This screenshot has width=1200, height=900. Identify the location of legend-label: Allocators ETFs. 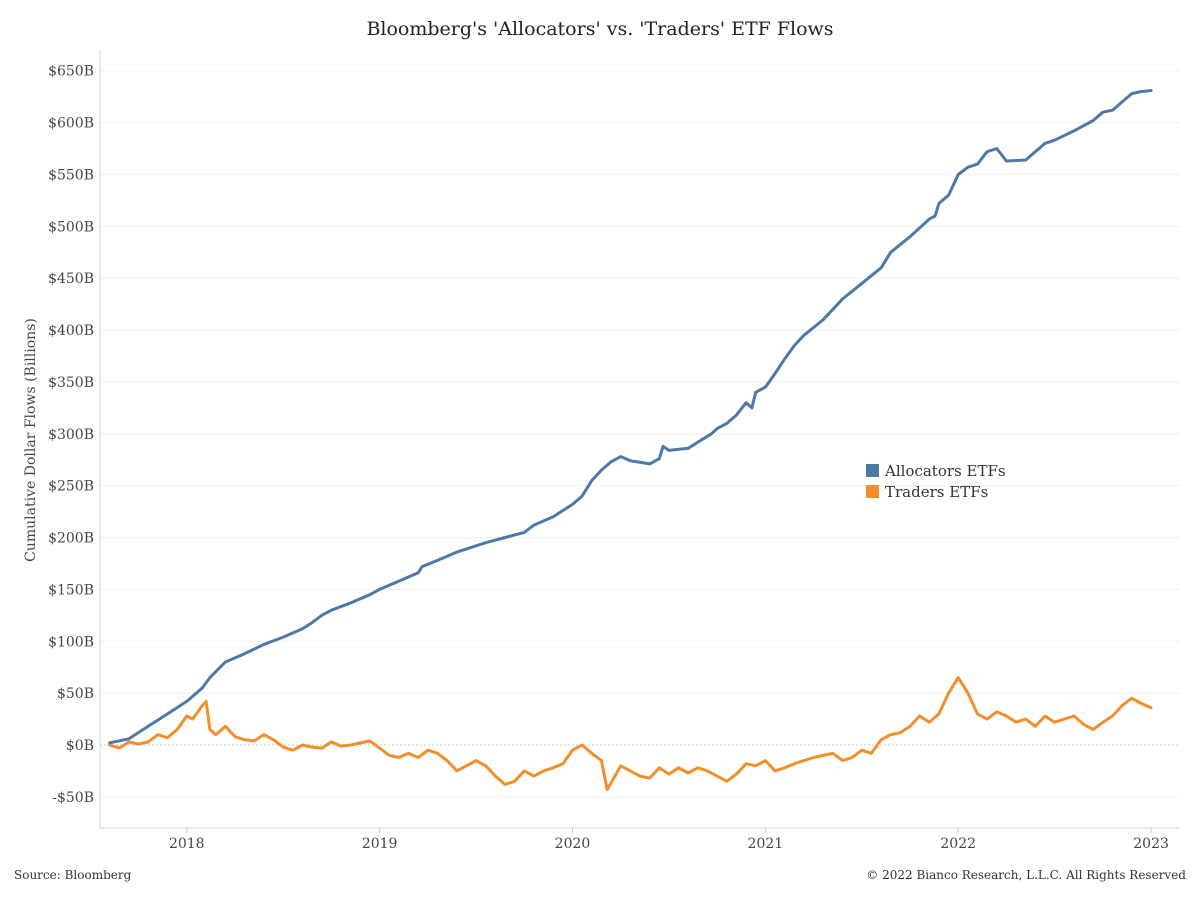
(945, 471).